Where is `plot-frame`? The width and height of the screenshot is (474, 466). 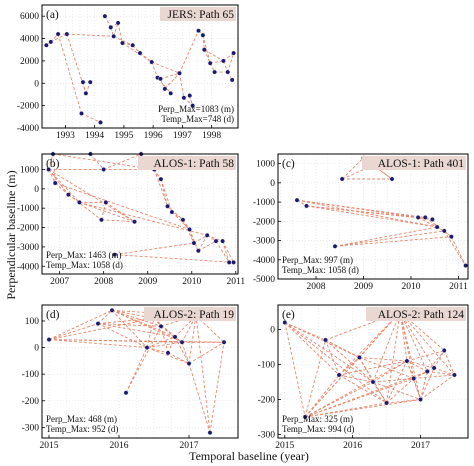
plot-frame is located at coordinates (373, 371).